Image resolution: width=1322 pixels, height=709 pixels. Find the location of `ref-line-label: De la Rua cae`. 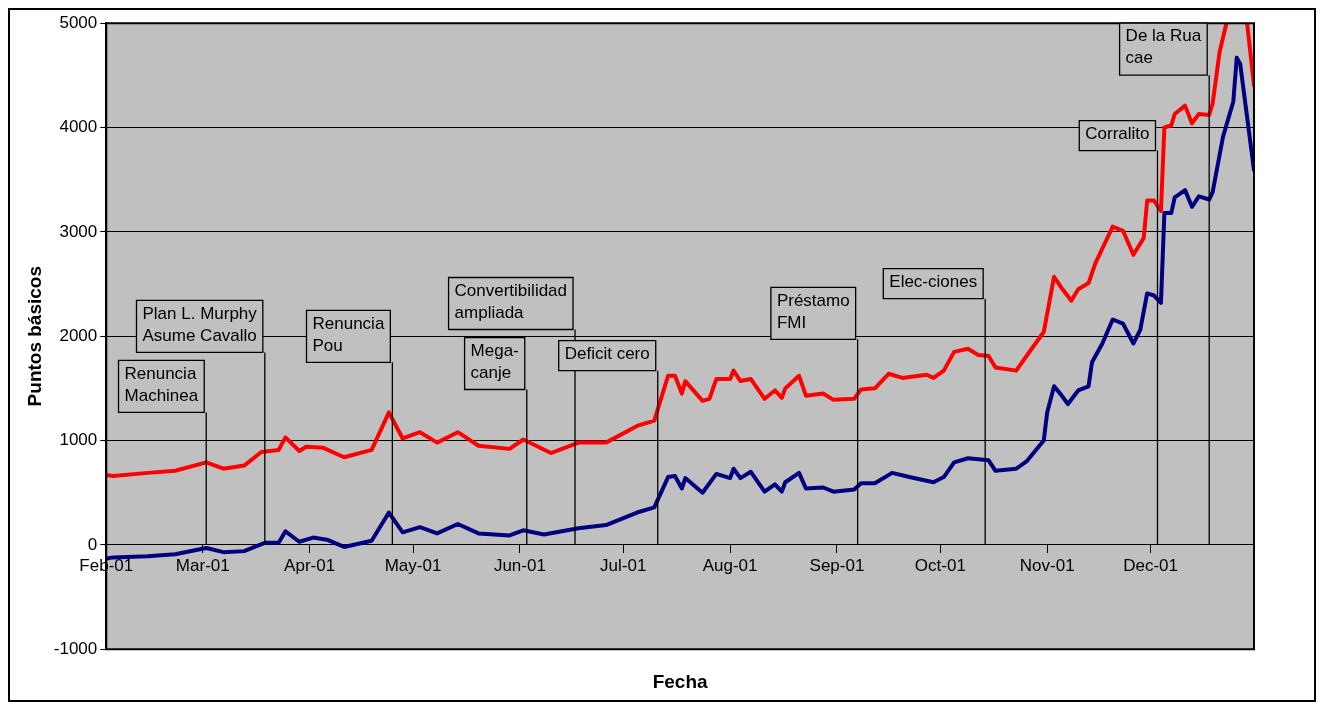

ref-line-label: De la Rua cae is located at coordinates (1163, 47).